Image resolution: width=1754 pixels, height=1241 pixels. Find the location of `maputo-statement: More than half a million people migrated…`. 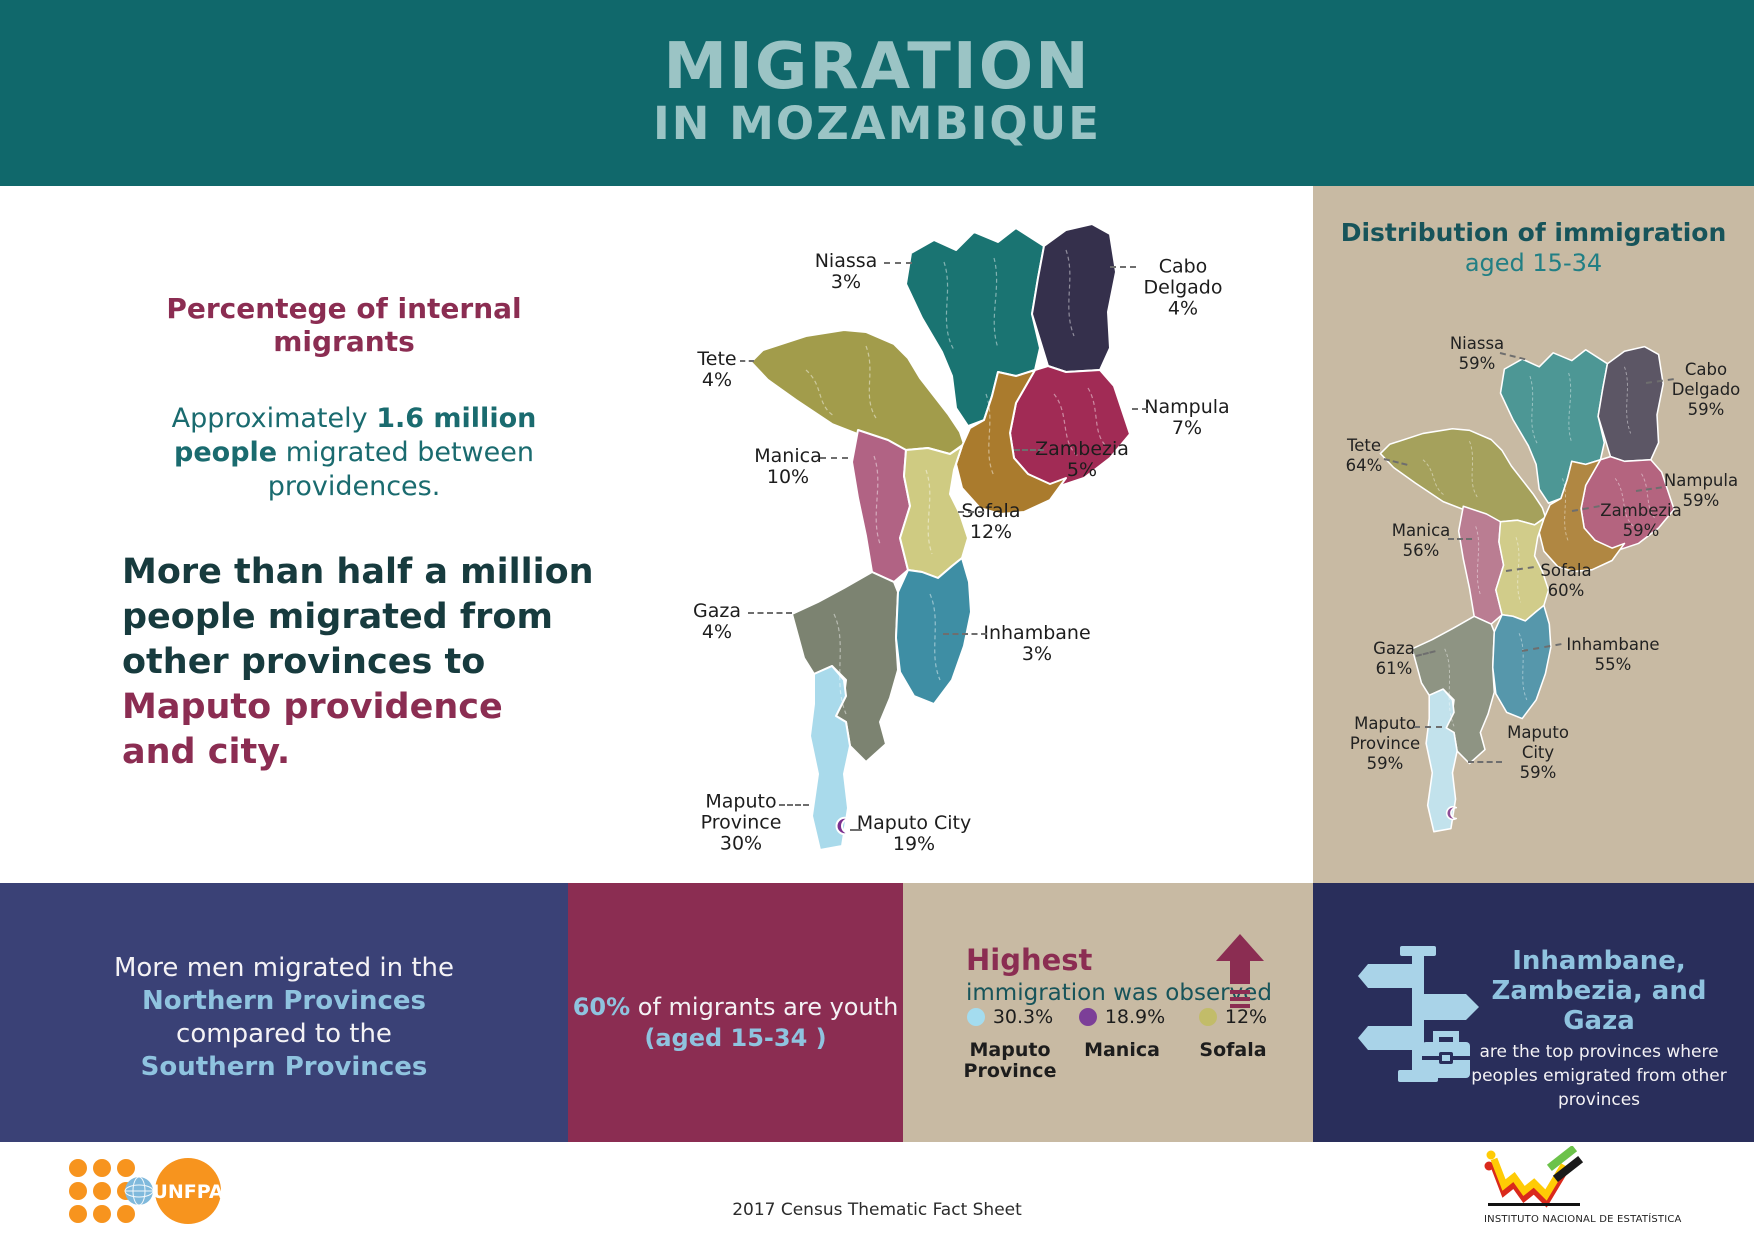

maputo-statement: More than half a million people migrated… is located at coordinates (358, 662).